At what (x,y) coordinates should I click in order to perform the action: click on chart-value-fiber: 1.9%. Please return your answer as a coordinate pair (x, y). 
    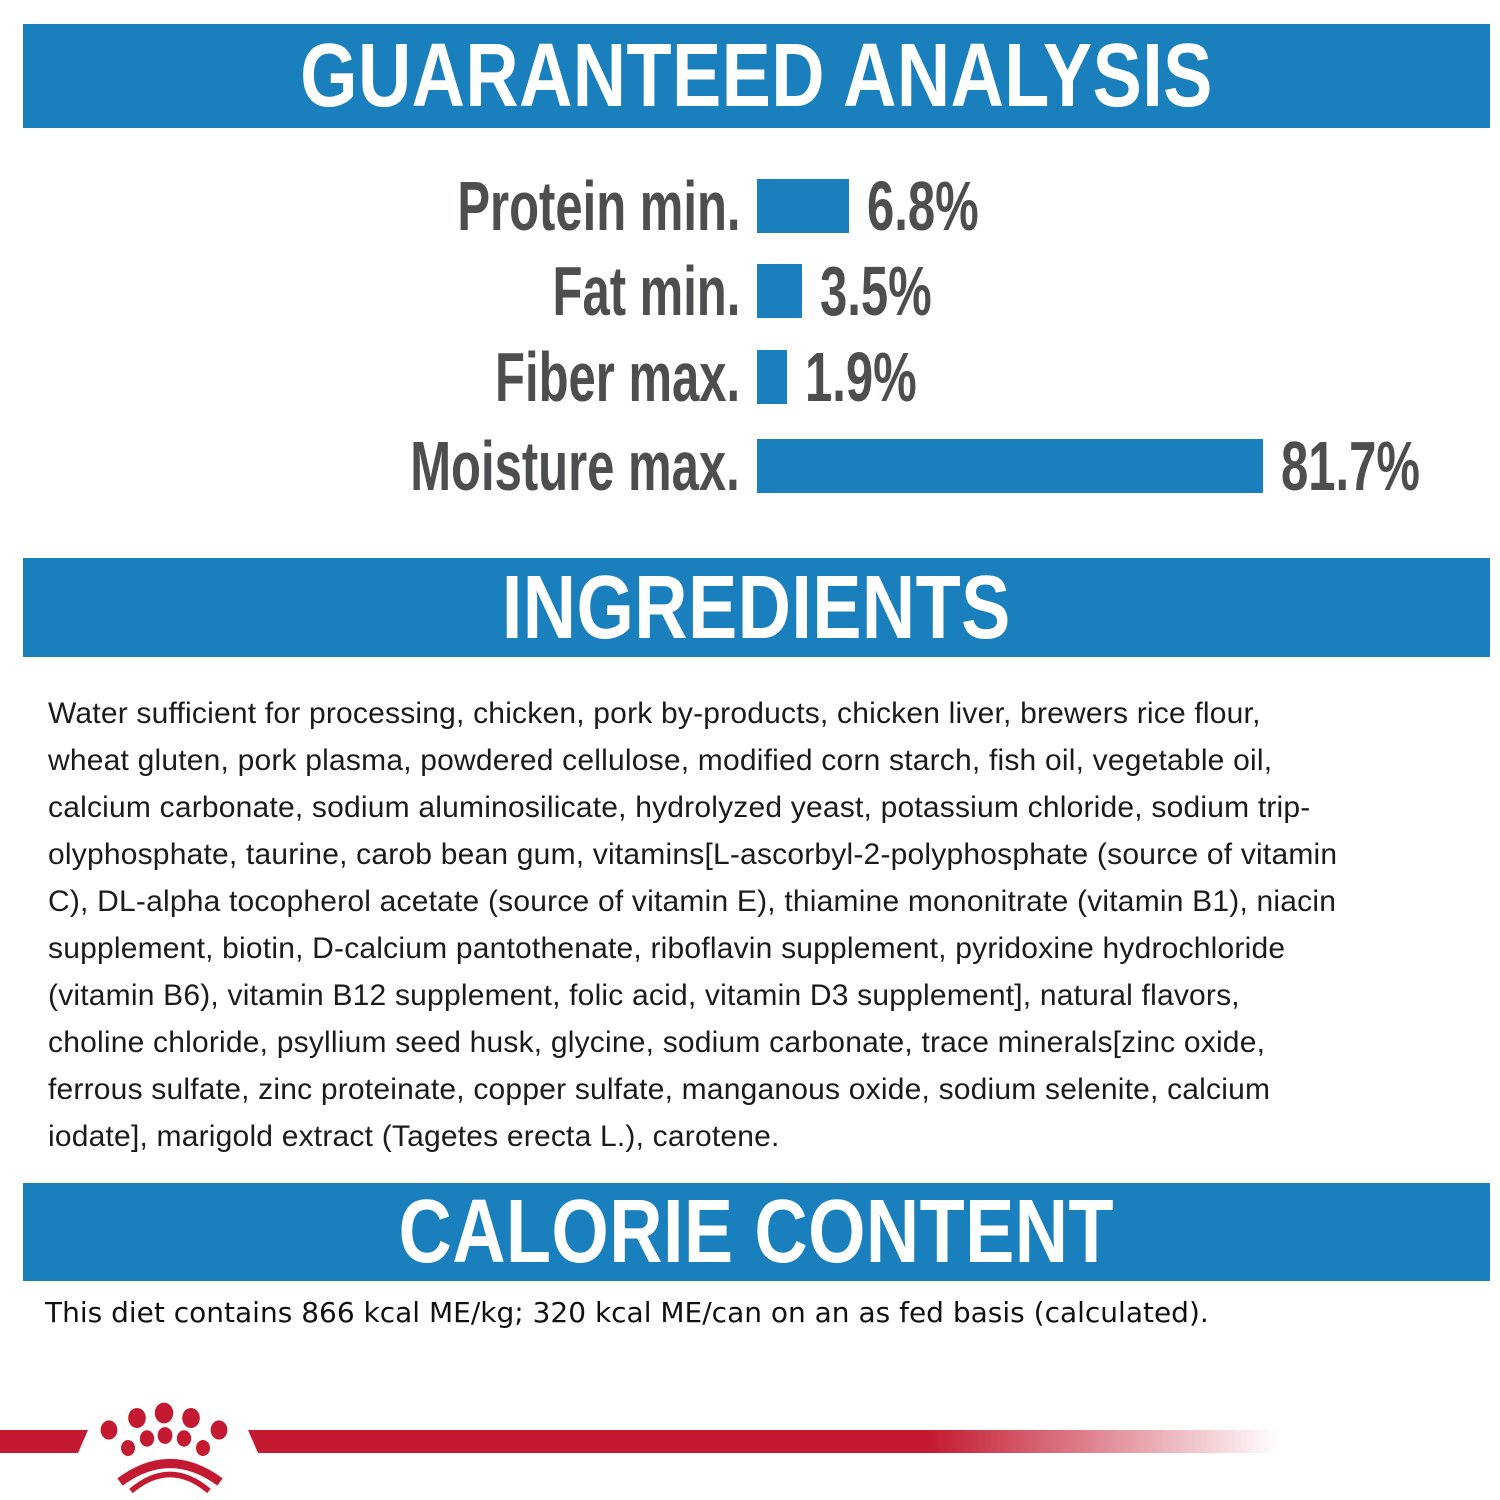
    Looking at the image, I should click on (861, 377).